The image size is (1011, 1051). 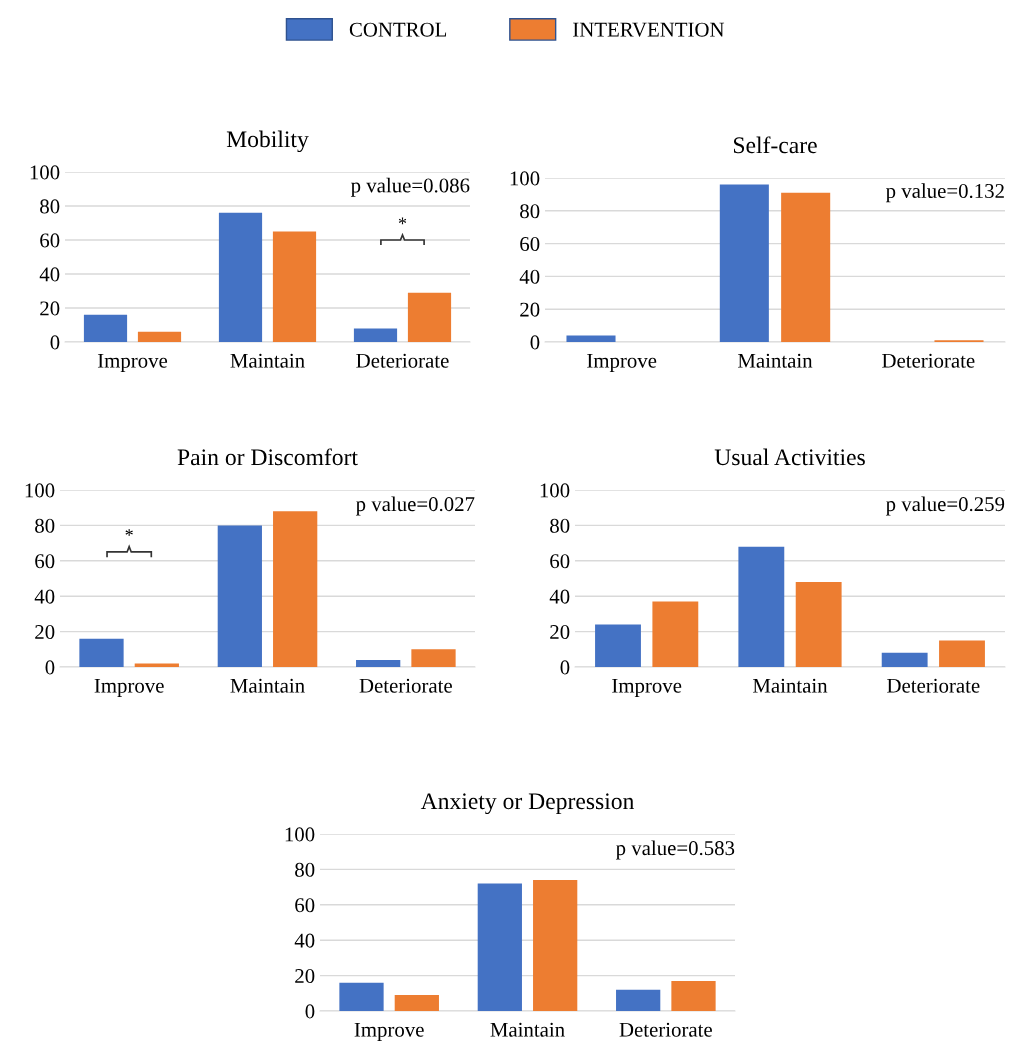 What do you see at coordinates (410, 187) in the screenshot?
I see `annotation: p value=0.086` at bounding box center [410, 187].